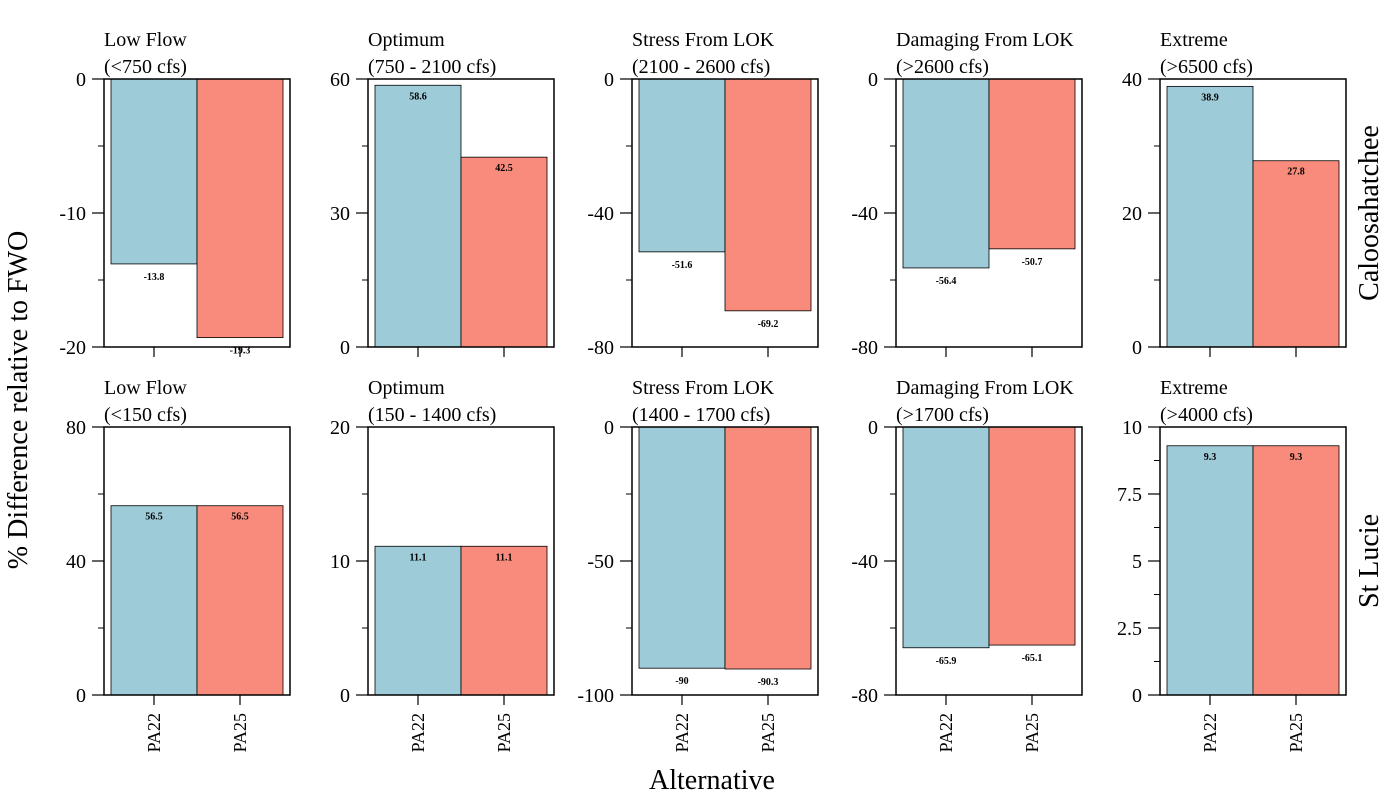 The height and width of the screenshot is (805, 1400). Describe the element at coordinates (1206, 67) in the screenshot. I see `panel-subtitle: (>6500 cfs)` at that location.